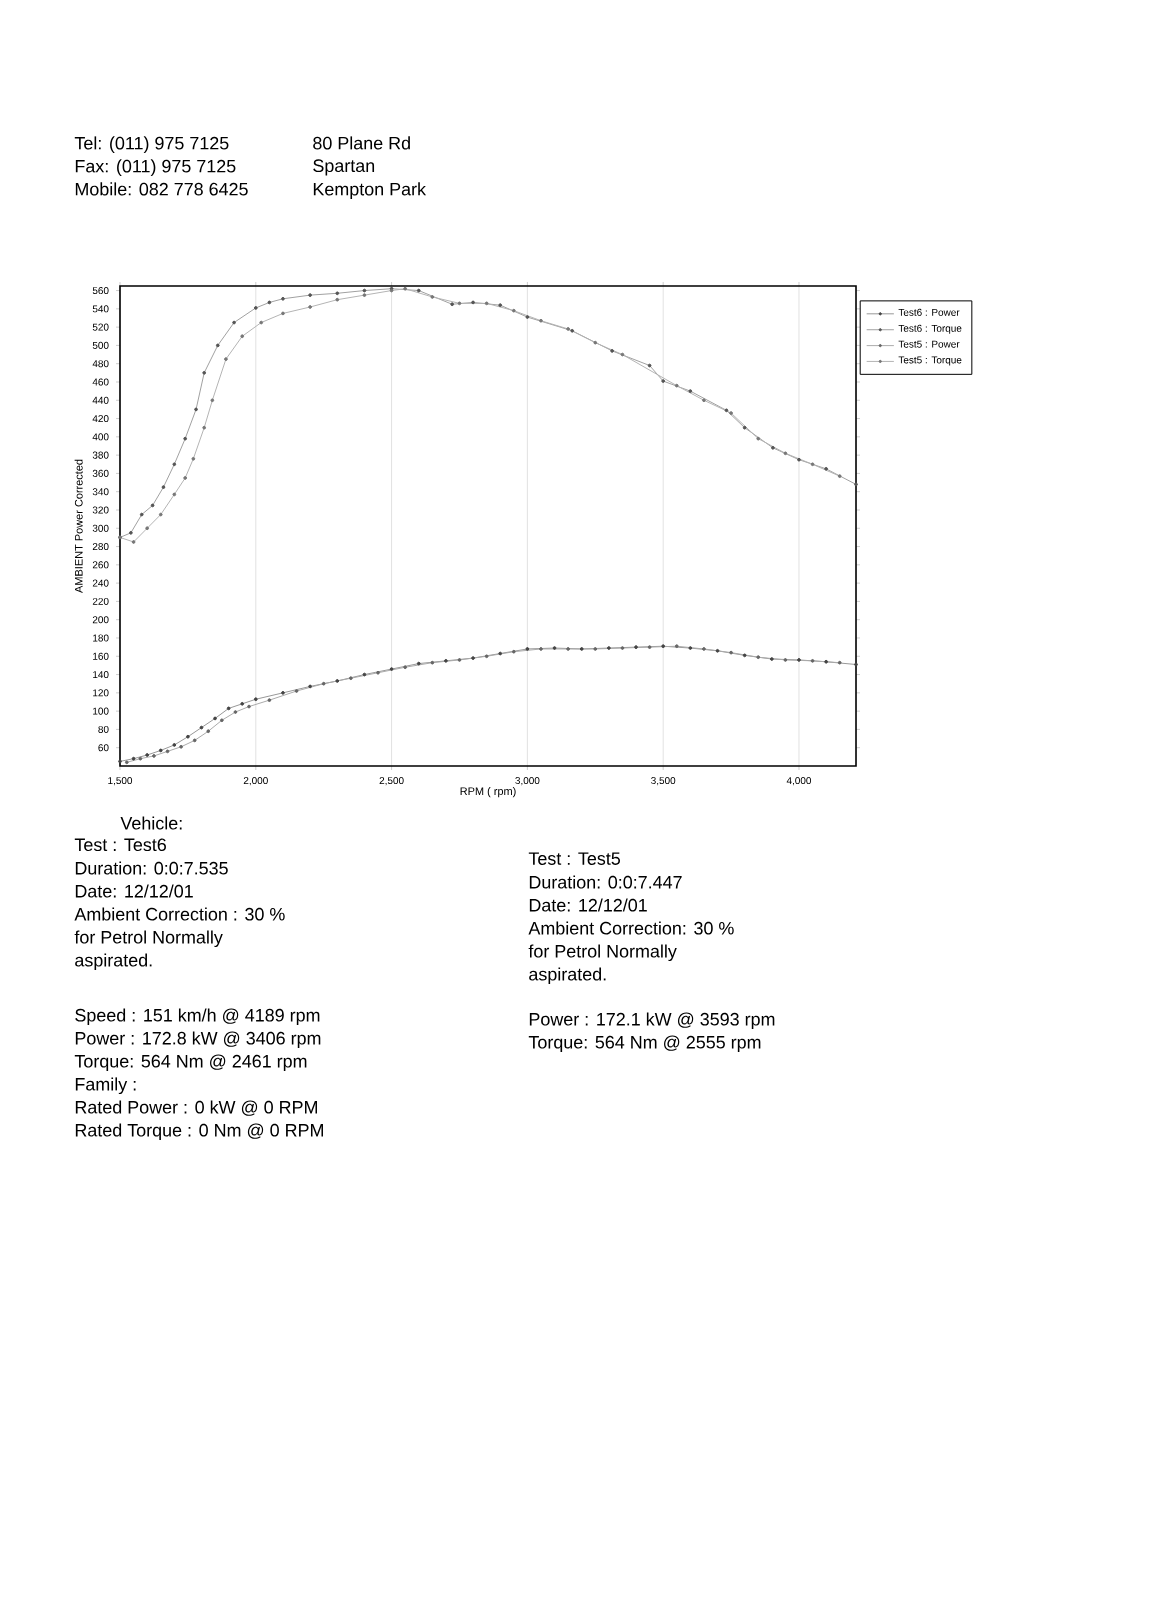 The height and width of the screenshot is (1600, 1162). I want to click on text: Family :, so click(105, 1086).